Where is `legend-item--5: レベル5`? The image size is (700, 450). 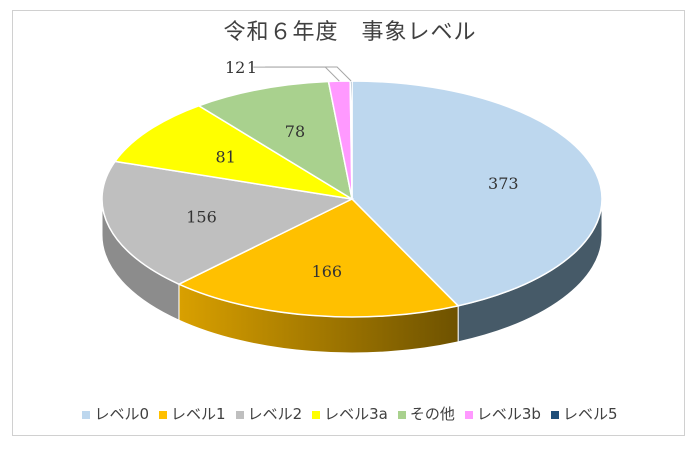
legend-item--5: レベル5 is located at coordinates (584, 413).